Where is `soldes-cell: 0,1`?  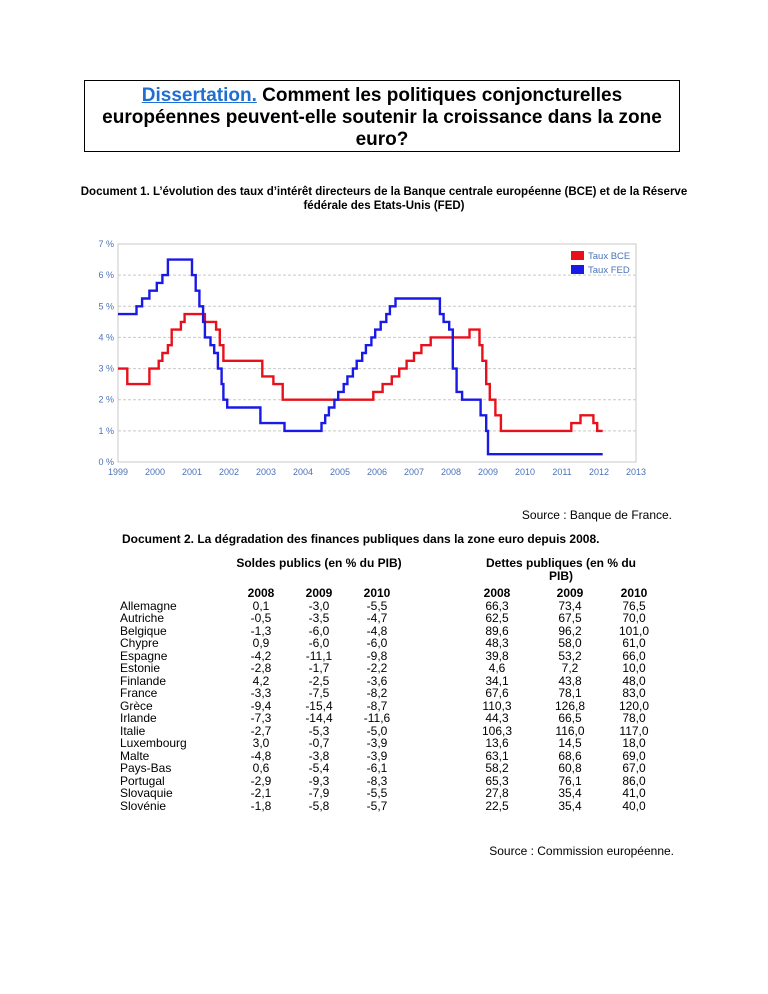 soldes-cell: 0,1 is located at coordinates (261, 605).